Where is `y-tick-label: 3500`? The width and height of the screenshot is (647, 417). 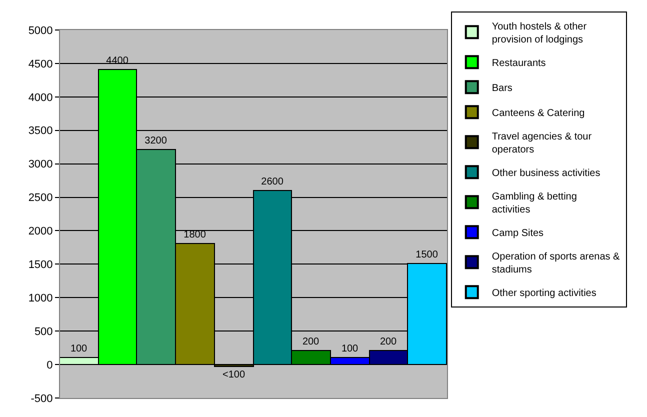 y-tick-label: 3500 is located at coordinates (40, 131).